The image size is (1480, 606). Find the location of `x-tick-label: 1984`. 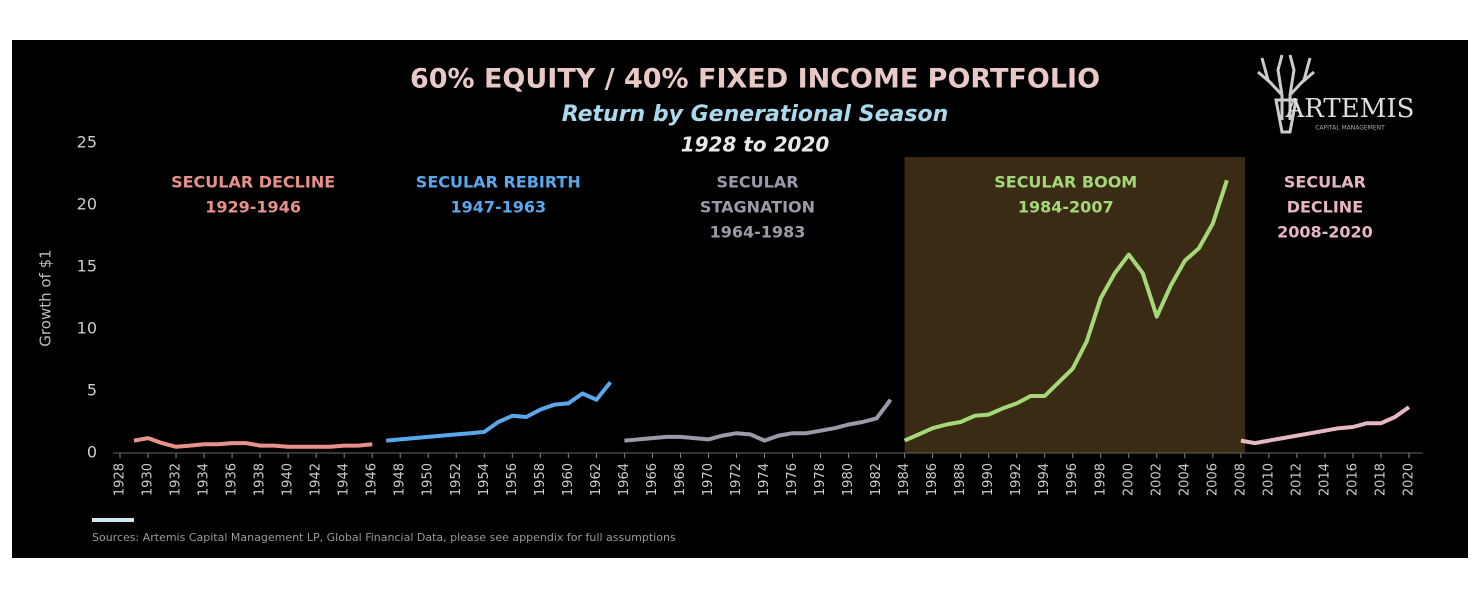

x-tick-label: 1984 is located at coordinates (904, 479).